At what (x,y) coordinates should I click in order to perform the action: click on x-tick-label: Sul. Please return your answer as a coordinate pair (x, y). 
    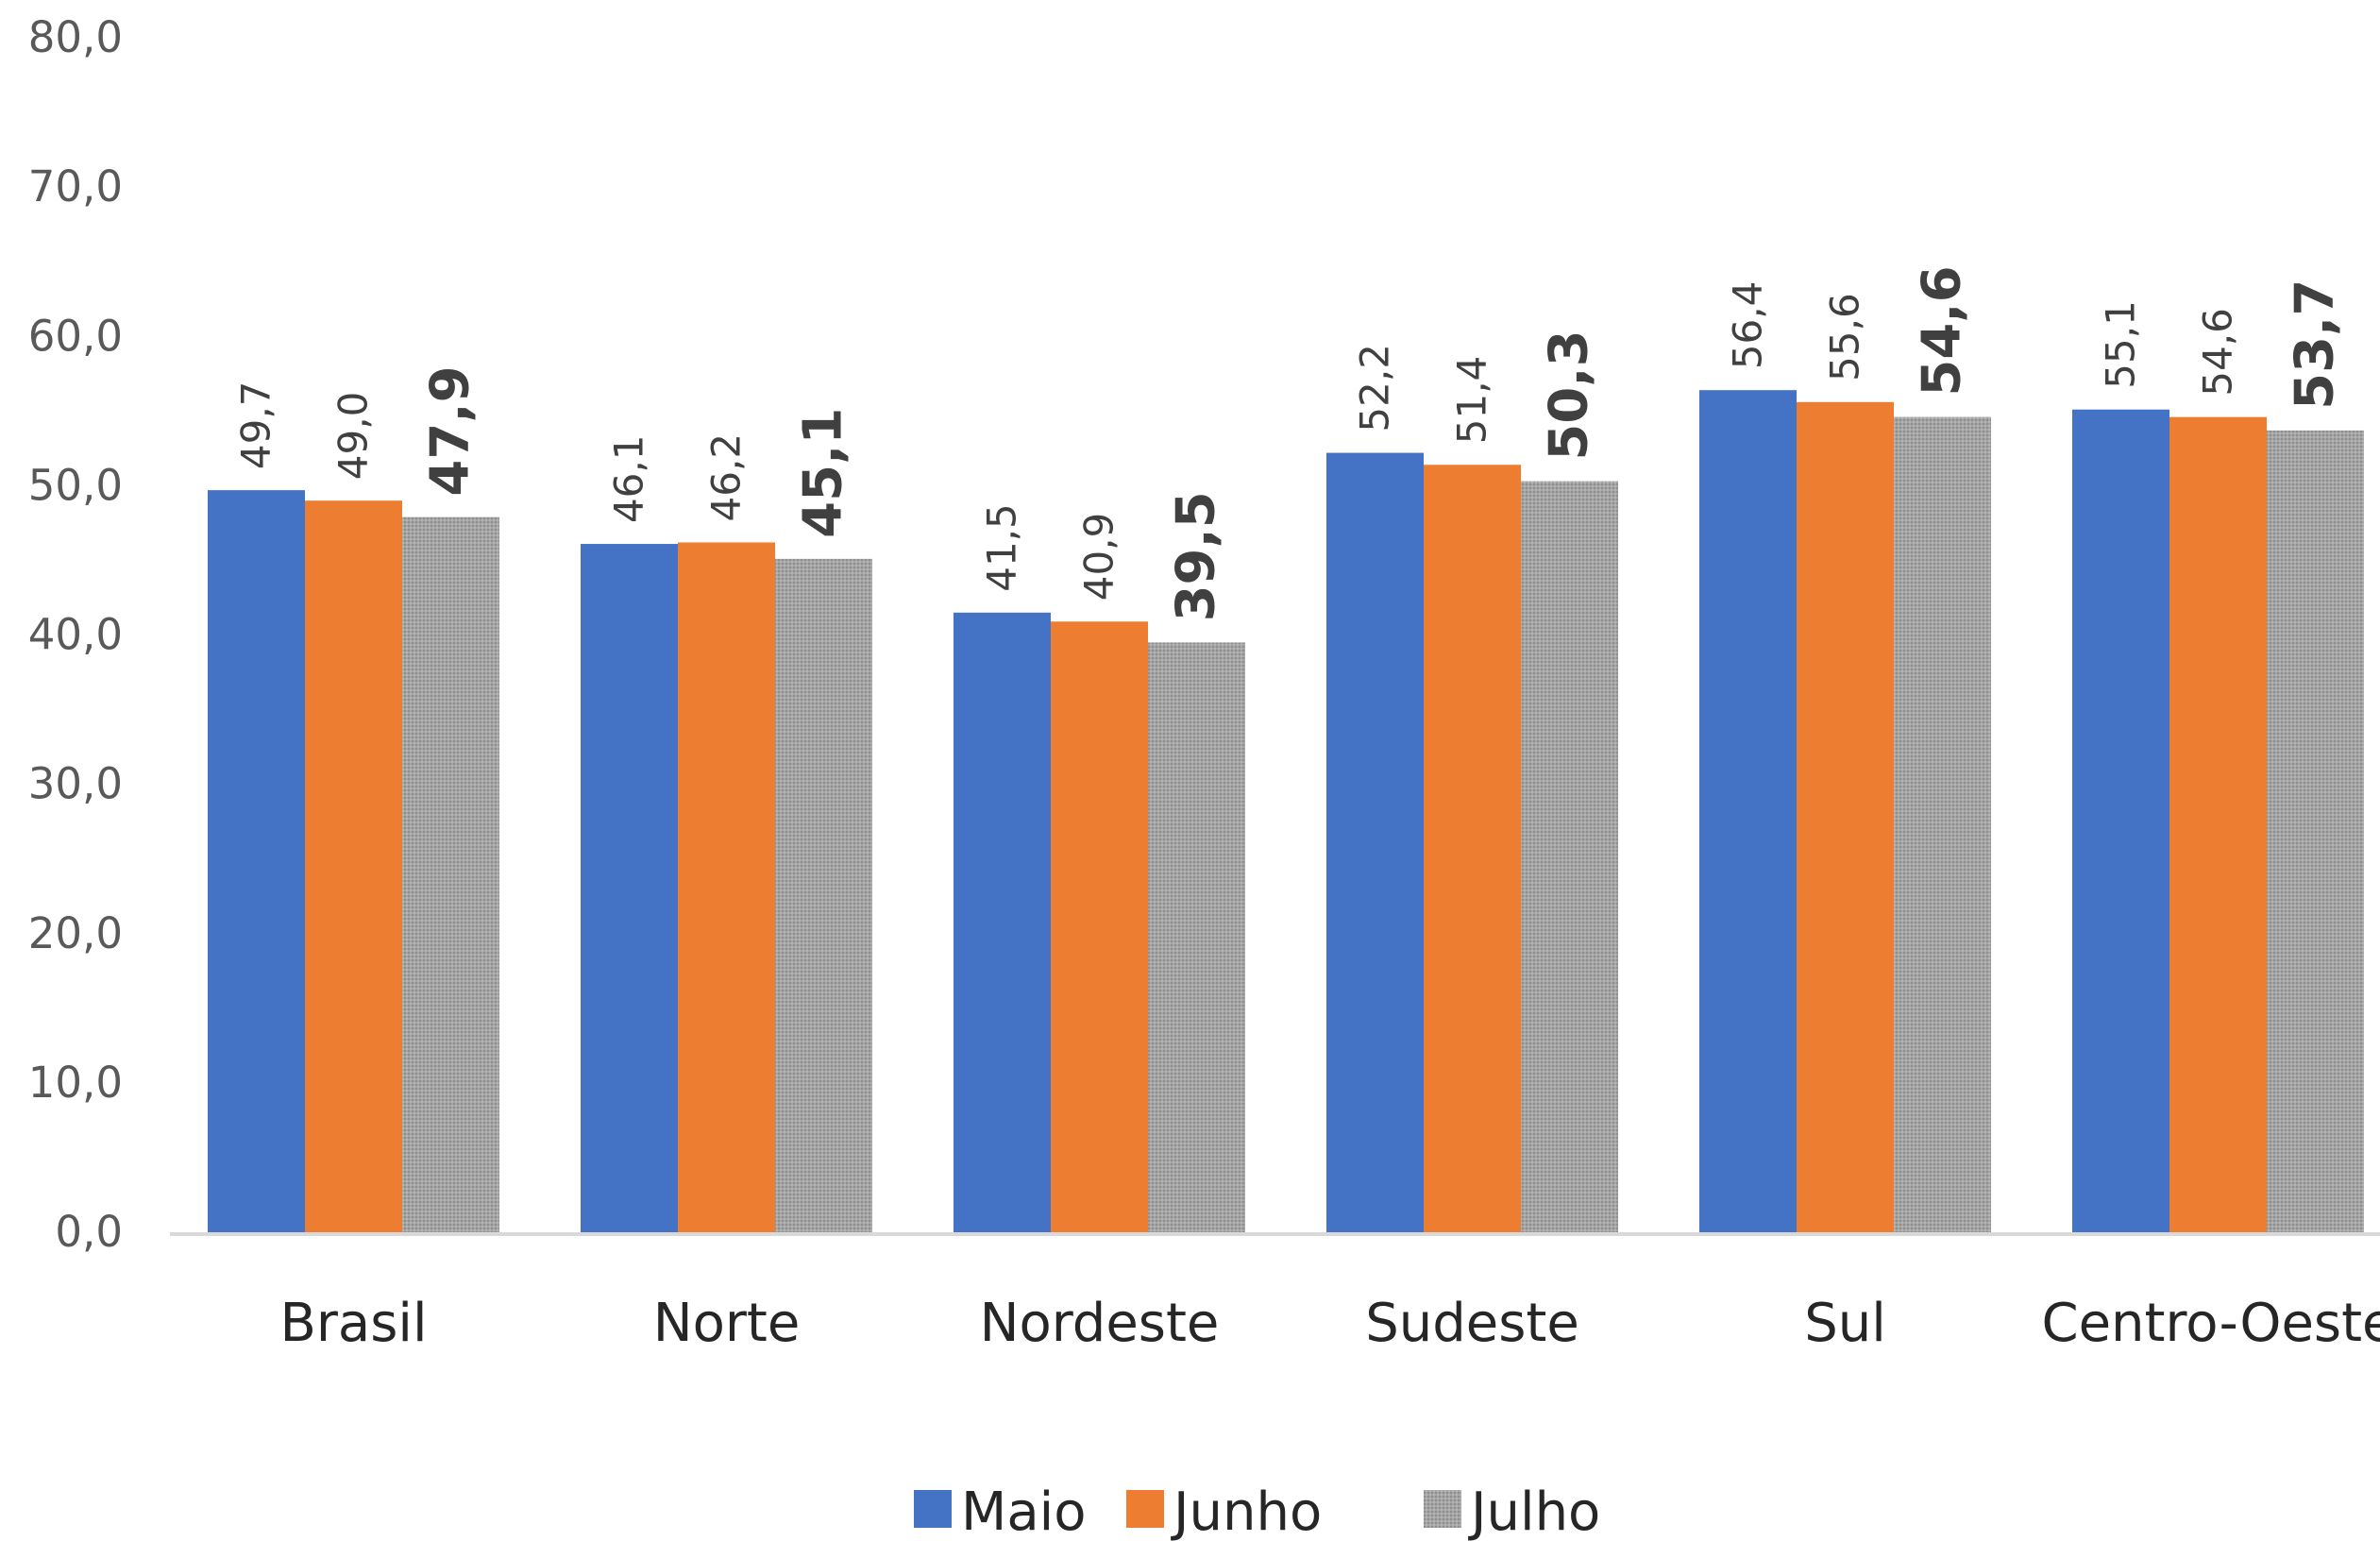
    Looking at the image, I should click on (1845, 1323).